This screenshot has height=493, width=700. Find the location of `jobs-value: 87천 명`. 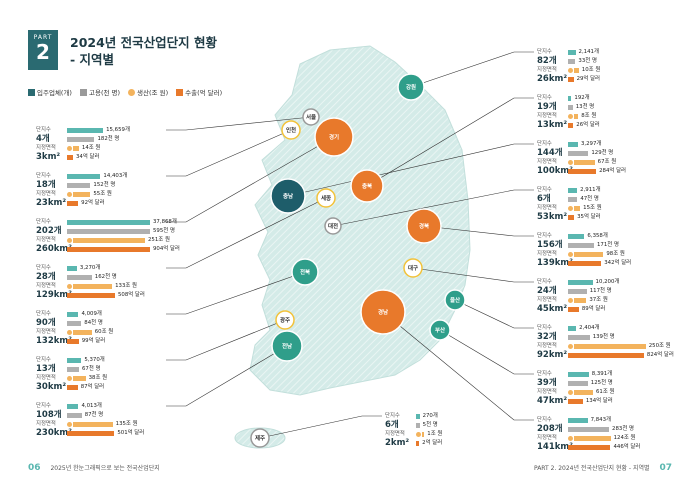

jobs-value: 87천 명 is located at coordinates (94, 415).